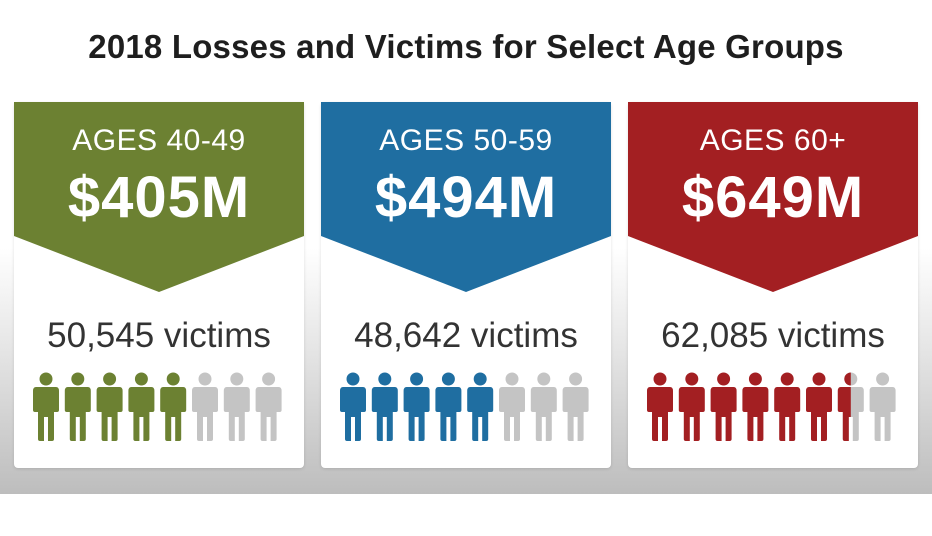 The height and width of the screenshot is (536, 932). I want to click on loss-amount: $405M, so click(159, 197).